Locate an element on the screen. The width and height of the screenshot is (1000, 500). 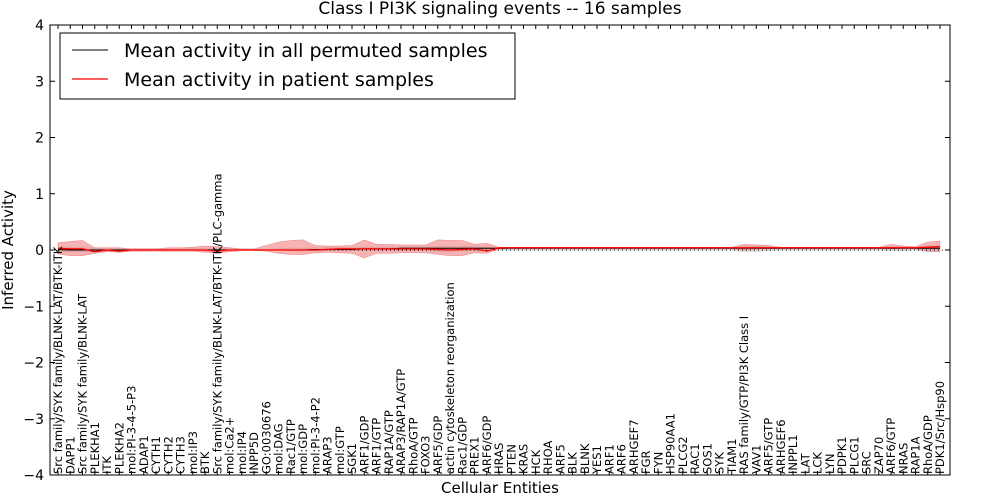
x-category-label: mol:IP4 is located at coordinates (242, 452).